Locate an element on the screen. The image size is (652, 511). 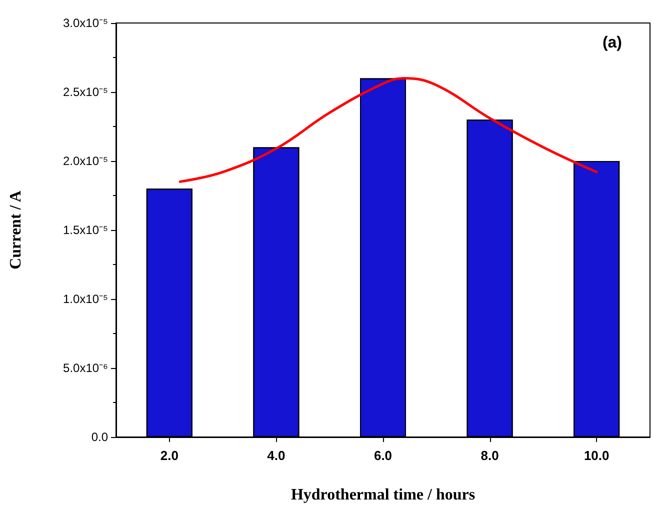
line-series is located at coordinates (388, 129).